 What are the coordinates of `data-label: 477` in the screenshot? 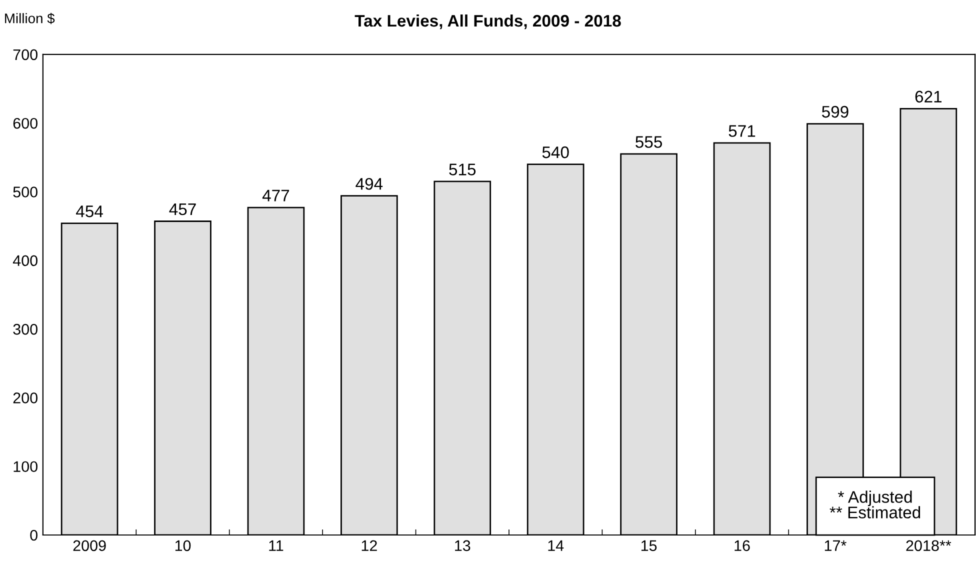 It's located at (276, 196).